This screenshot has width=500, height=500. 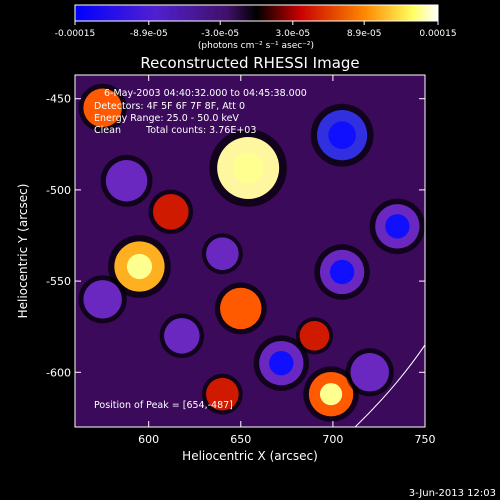 What do you see at coordinates (332, 439) in the screenshot?
I see `x-tick-label-2: 700` at bounding box center [332, 439].